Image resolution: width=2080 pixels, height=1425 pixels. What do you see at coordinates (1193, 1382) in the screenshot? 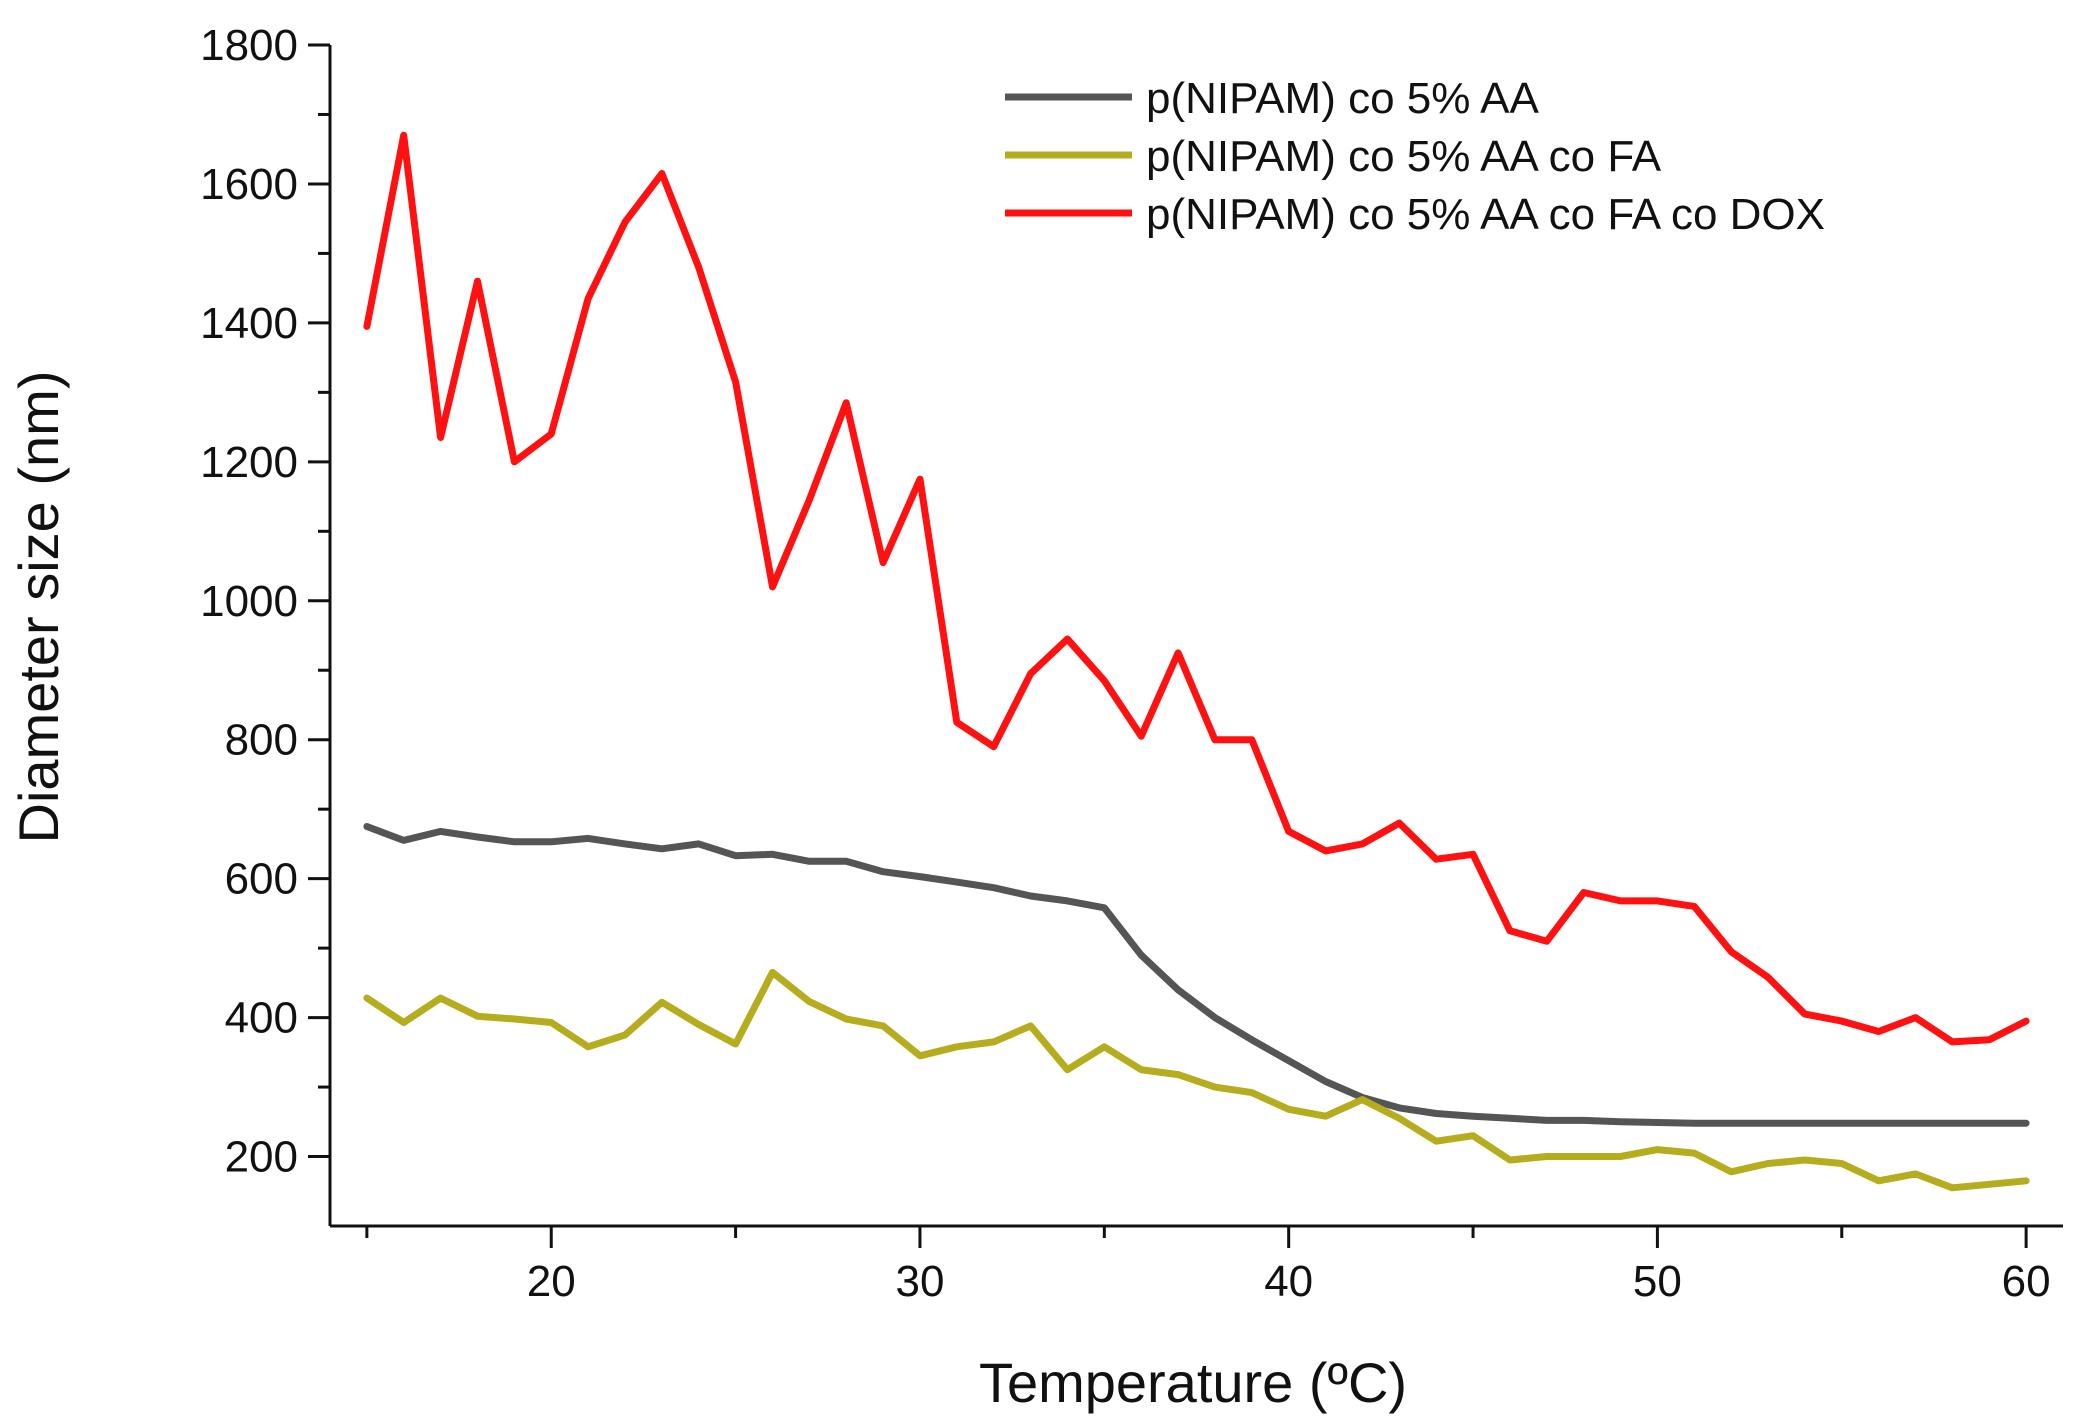
I see `x-axis-title: Temperature (ºC)` at bounding box center [1193, 1382].